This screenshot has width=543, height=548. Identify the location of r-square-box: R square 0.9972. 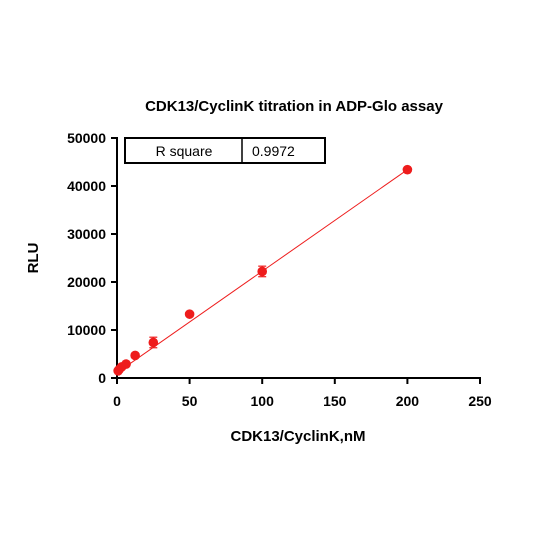
(225, 150).